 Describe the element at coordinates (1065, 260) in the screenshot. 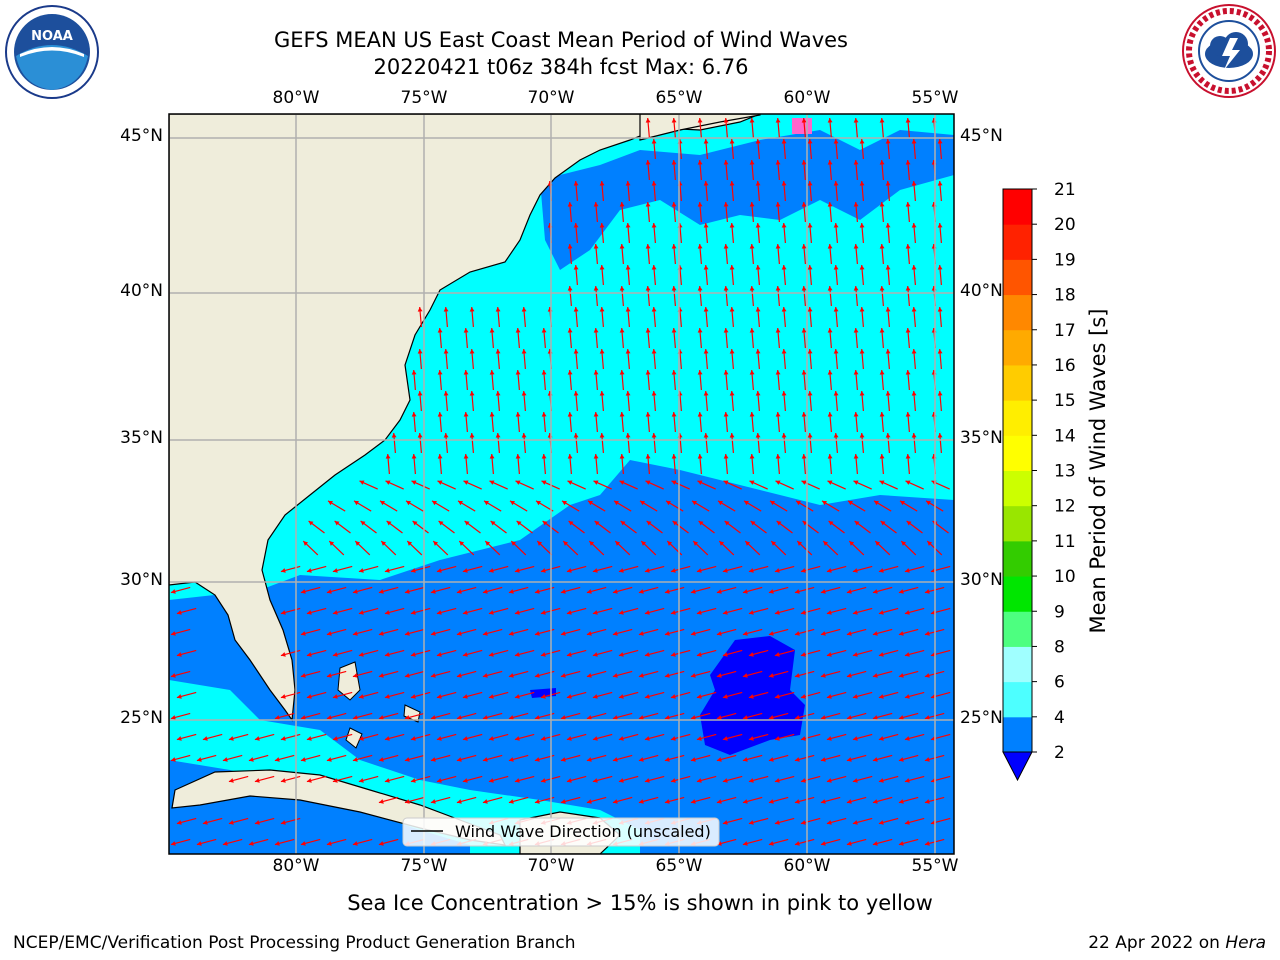

I see `colorbar-tick-label: 19` at that location.